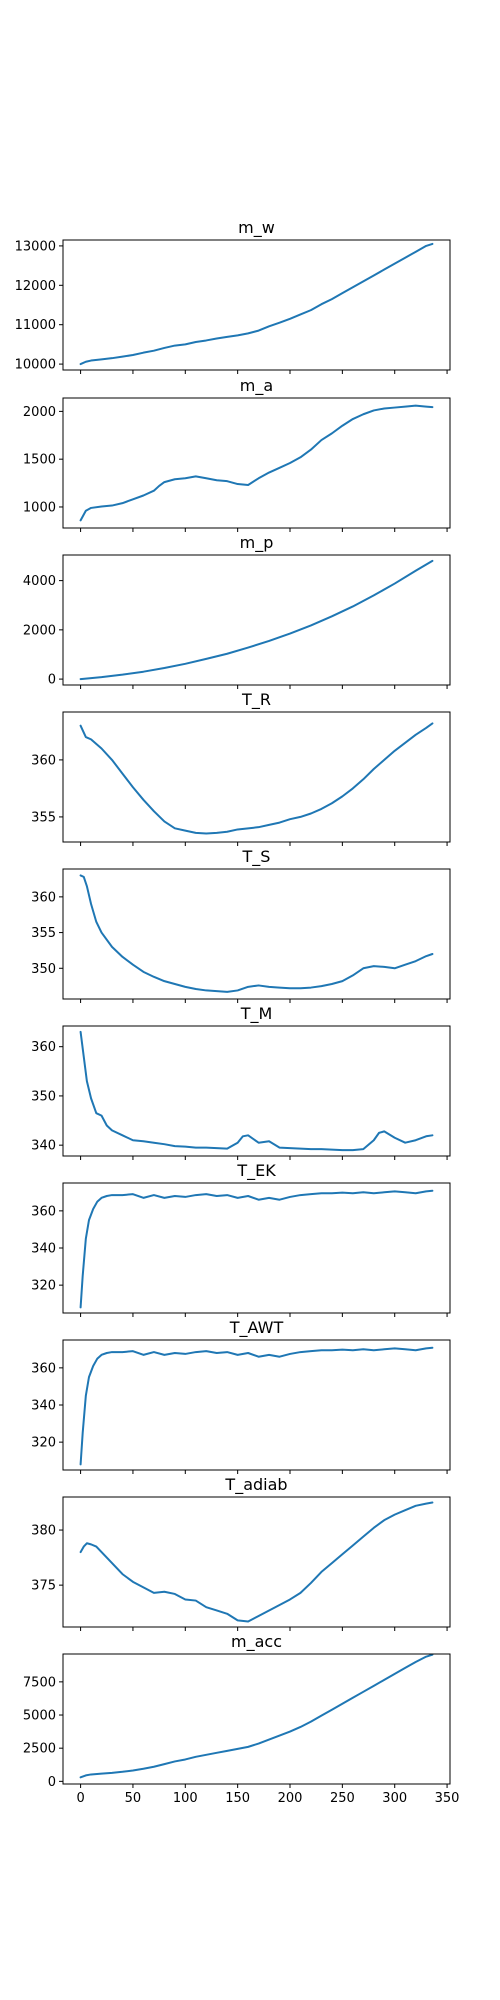  Describe the element at coordinates (256, 1014) in the screenshot. I see `subplot-title: T_M` at that location.